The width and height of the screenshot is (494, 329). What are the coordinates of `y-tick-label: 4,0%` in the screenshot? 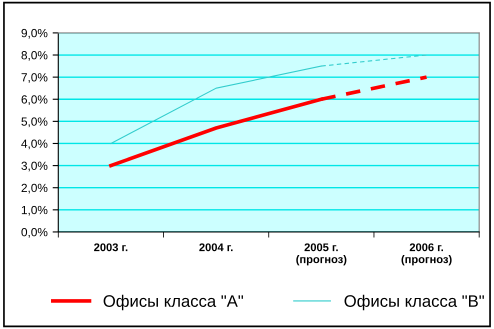 It's located at (34, 145).